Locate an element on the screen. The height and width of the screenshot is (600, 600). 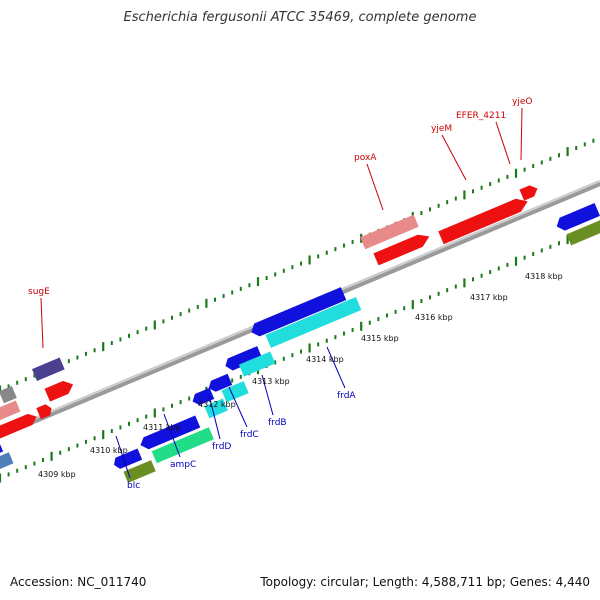
gene-blue-frdD is located at coordinates (202, 397).